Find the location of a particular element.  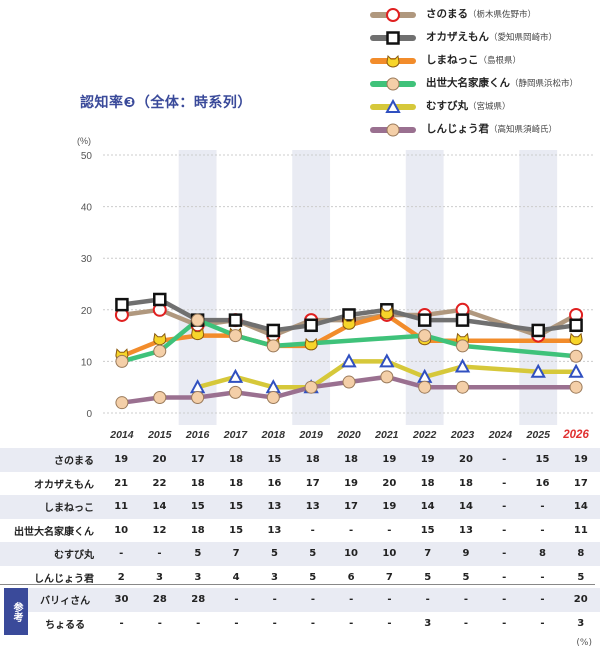

x-tick-label: 2023 is located at coordinates (462, 435).